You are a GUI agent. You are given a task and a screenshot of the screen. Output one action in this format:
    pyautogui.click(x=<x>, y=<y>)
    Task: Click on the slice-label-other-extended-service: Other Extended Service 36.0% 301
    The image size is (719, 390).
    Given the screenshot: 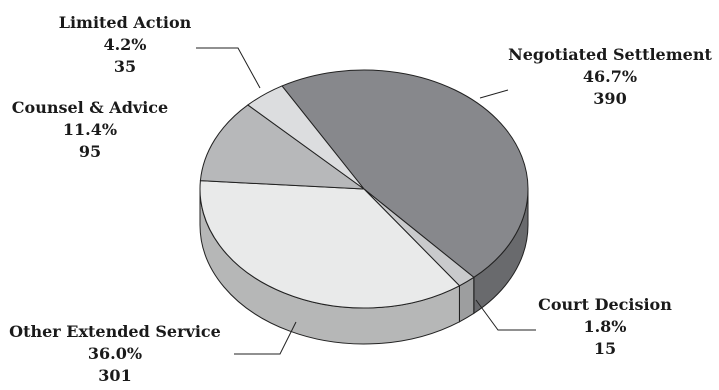 What is the action you would take?
    pyautogui.click(x=115, y=354)
    